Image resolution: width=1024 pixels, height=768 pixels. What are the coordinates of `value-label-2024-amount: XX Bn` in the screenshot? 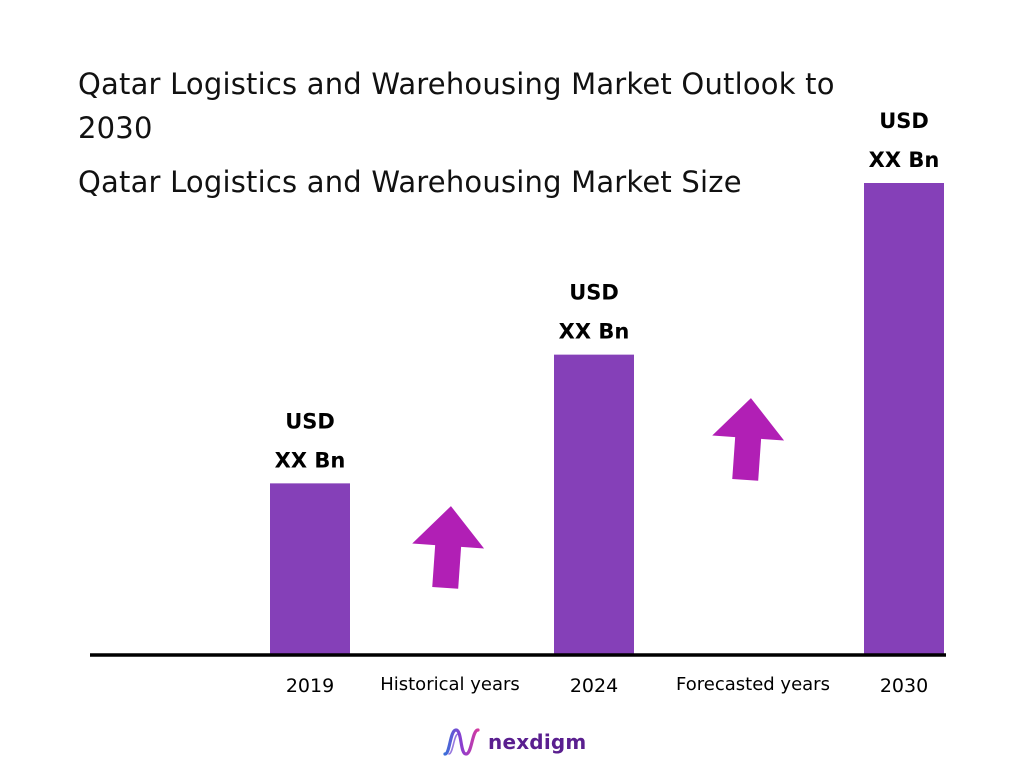 It's located at (594, 332).